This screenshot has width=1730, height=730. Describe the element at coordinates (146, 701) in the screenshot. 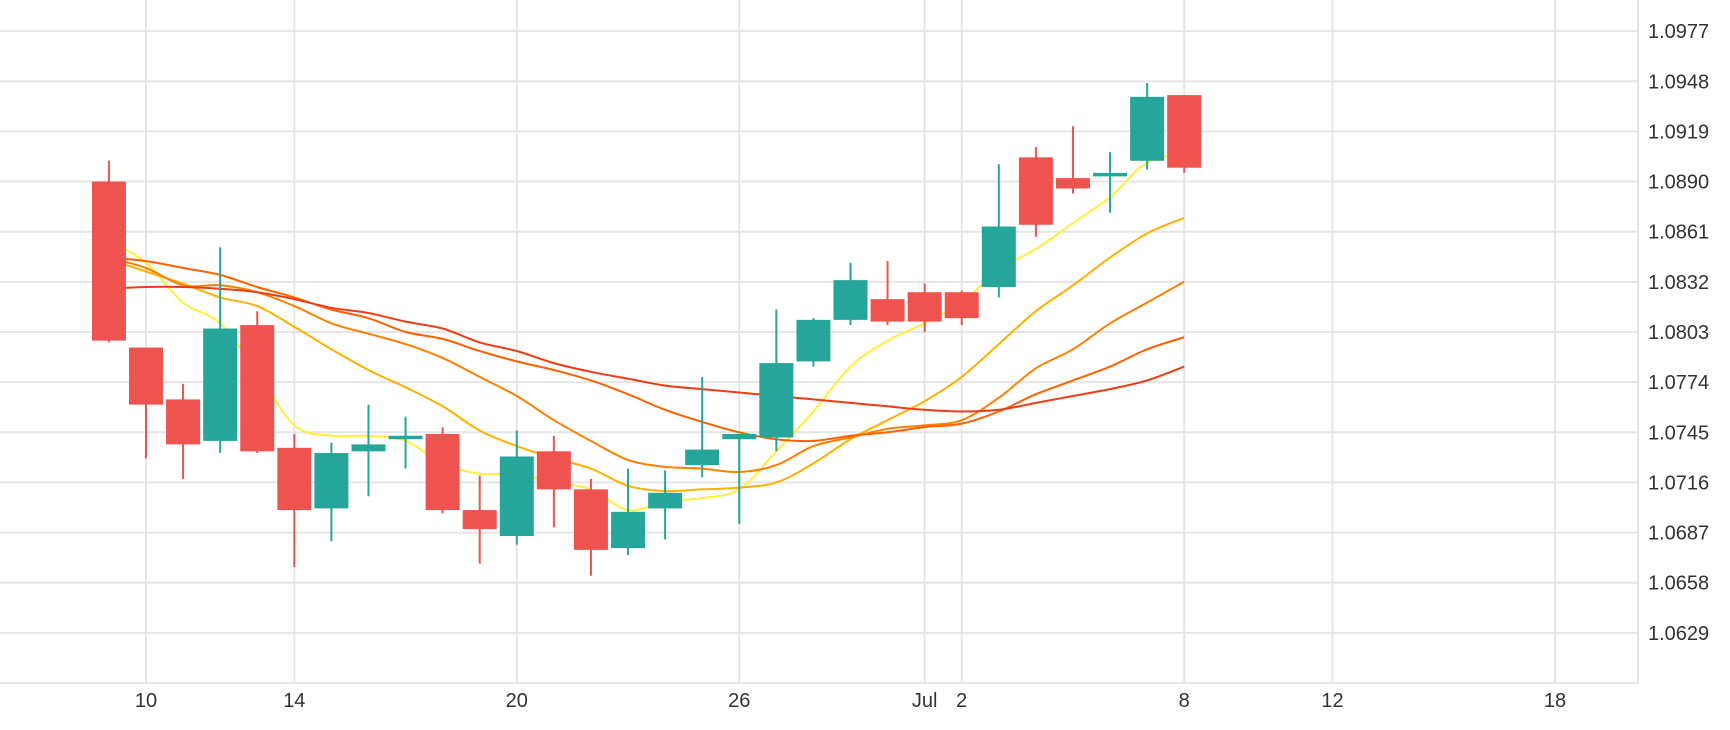

I see `x-tick-label: 10` at that location.